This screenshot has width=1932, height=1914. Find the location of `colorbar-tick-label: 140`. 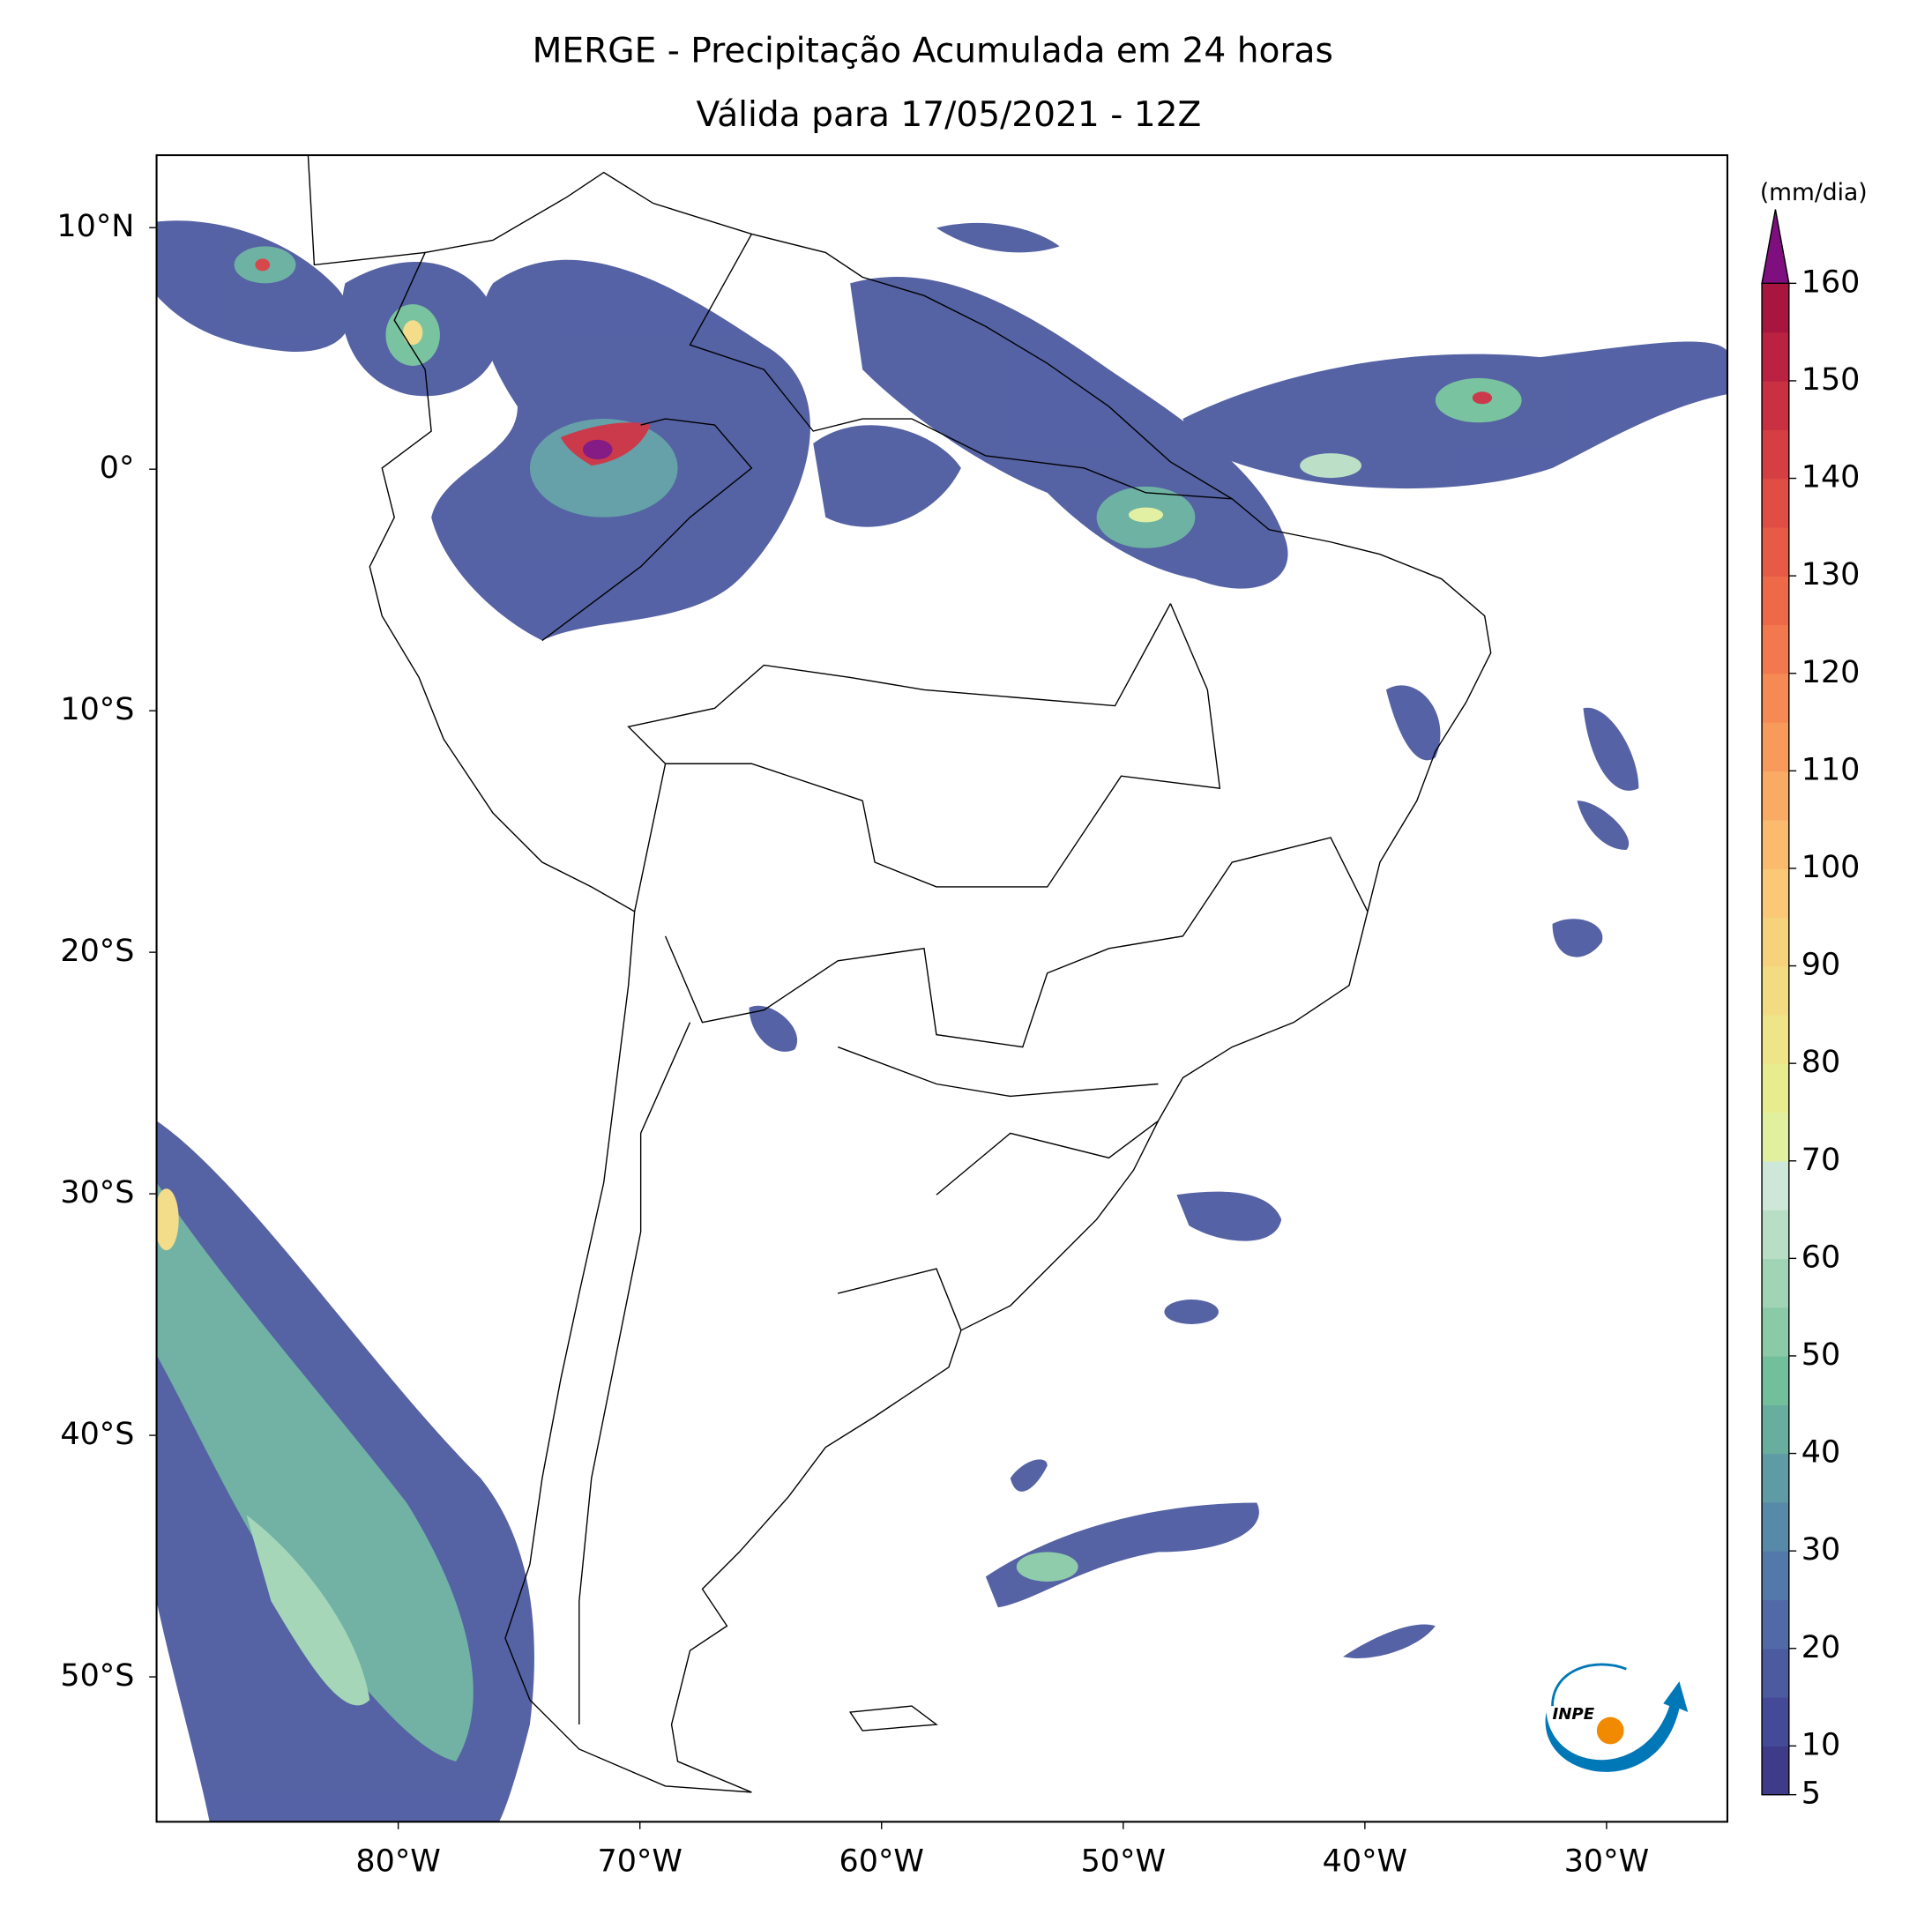

colorbar-tick-label: 140 is located at coordinates (1831, 477).